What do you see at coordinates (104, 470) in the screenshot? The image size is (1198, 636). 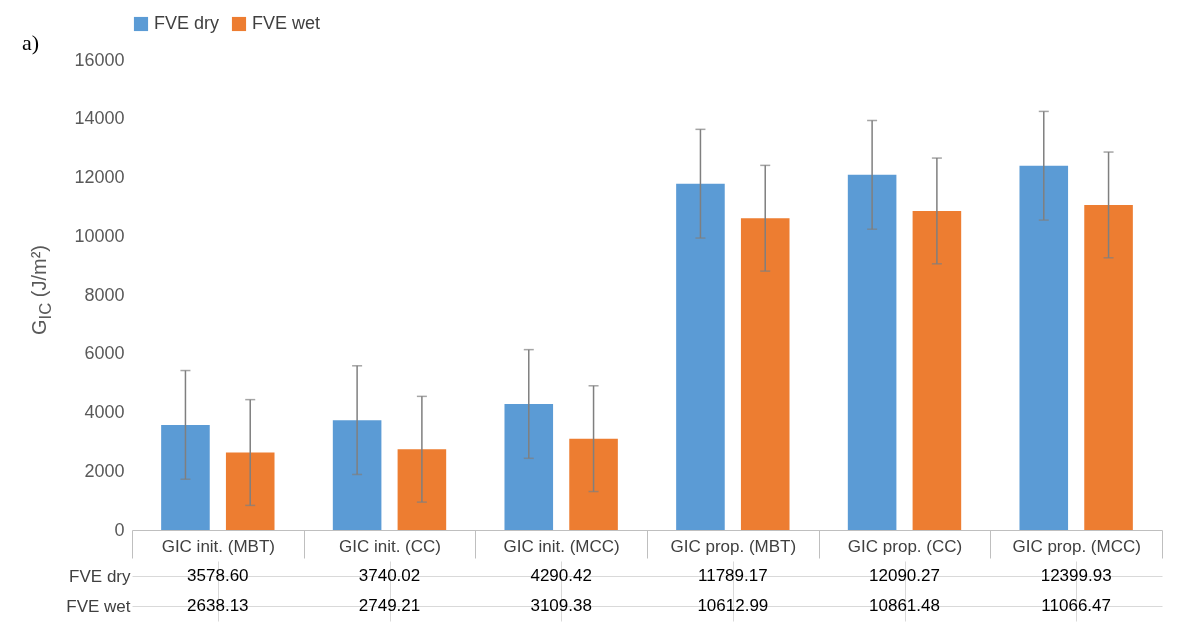 I see `y-tick-label: 2000` at bounding box center [104, 470].